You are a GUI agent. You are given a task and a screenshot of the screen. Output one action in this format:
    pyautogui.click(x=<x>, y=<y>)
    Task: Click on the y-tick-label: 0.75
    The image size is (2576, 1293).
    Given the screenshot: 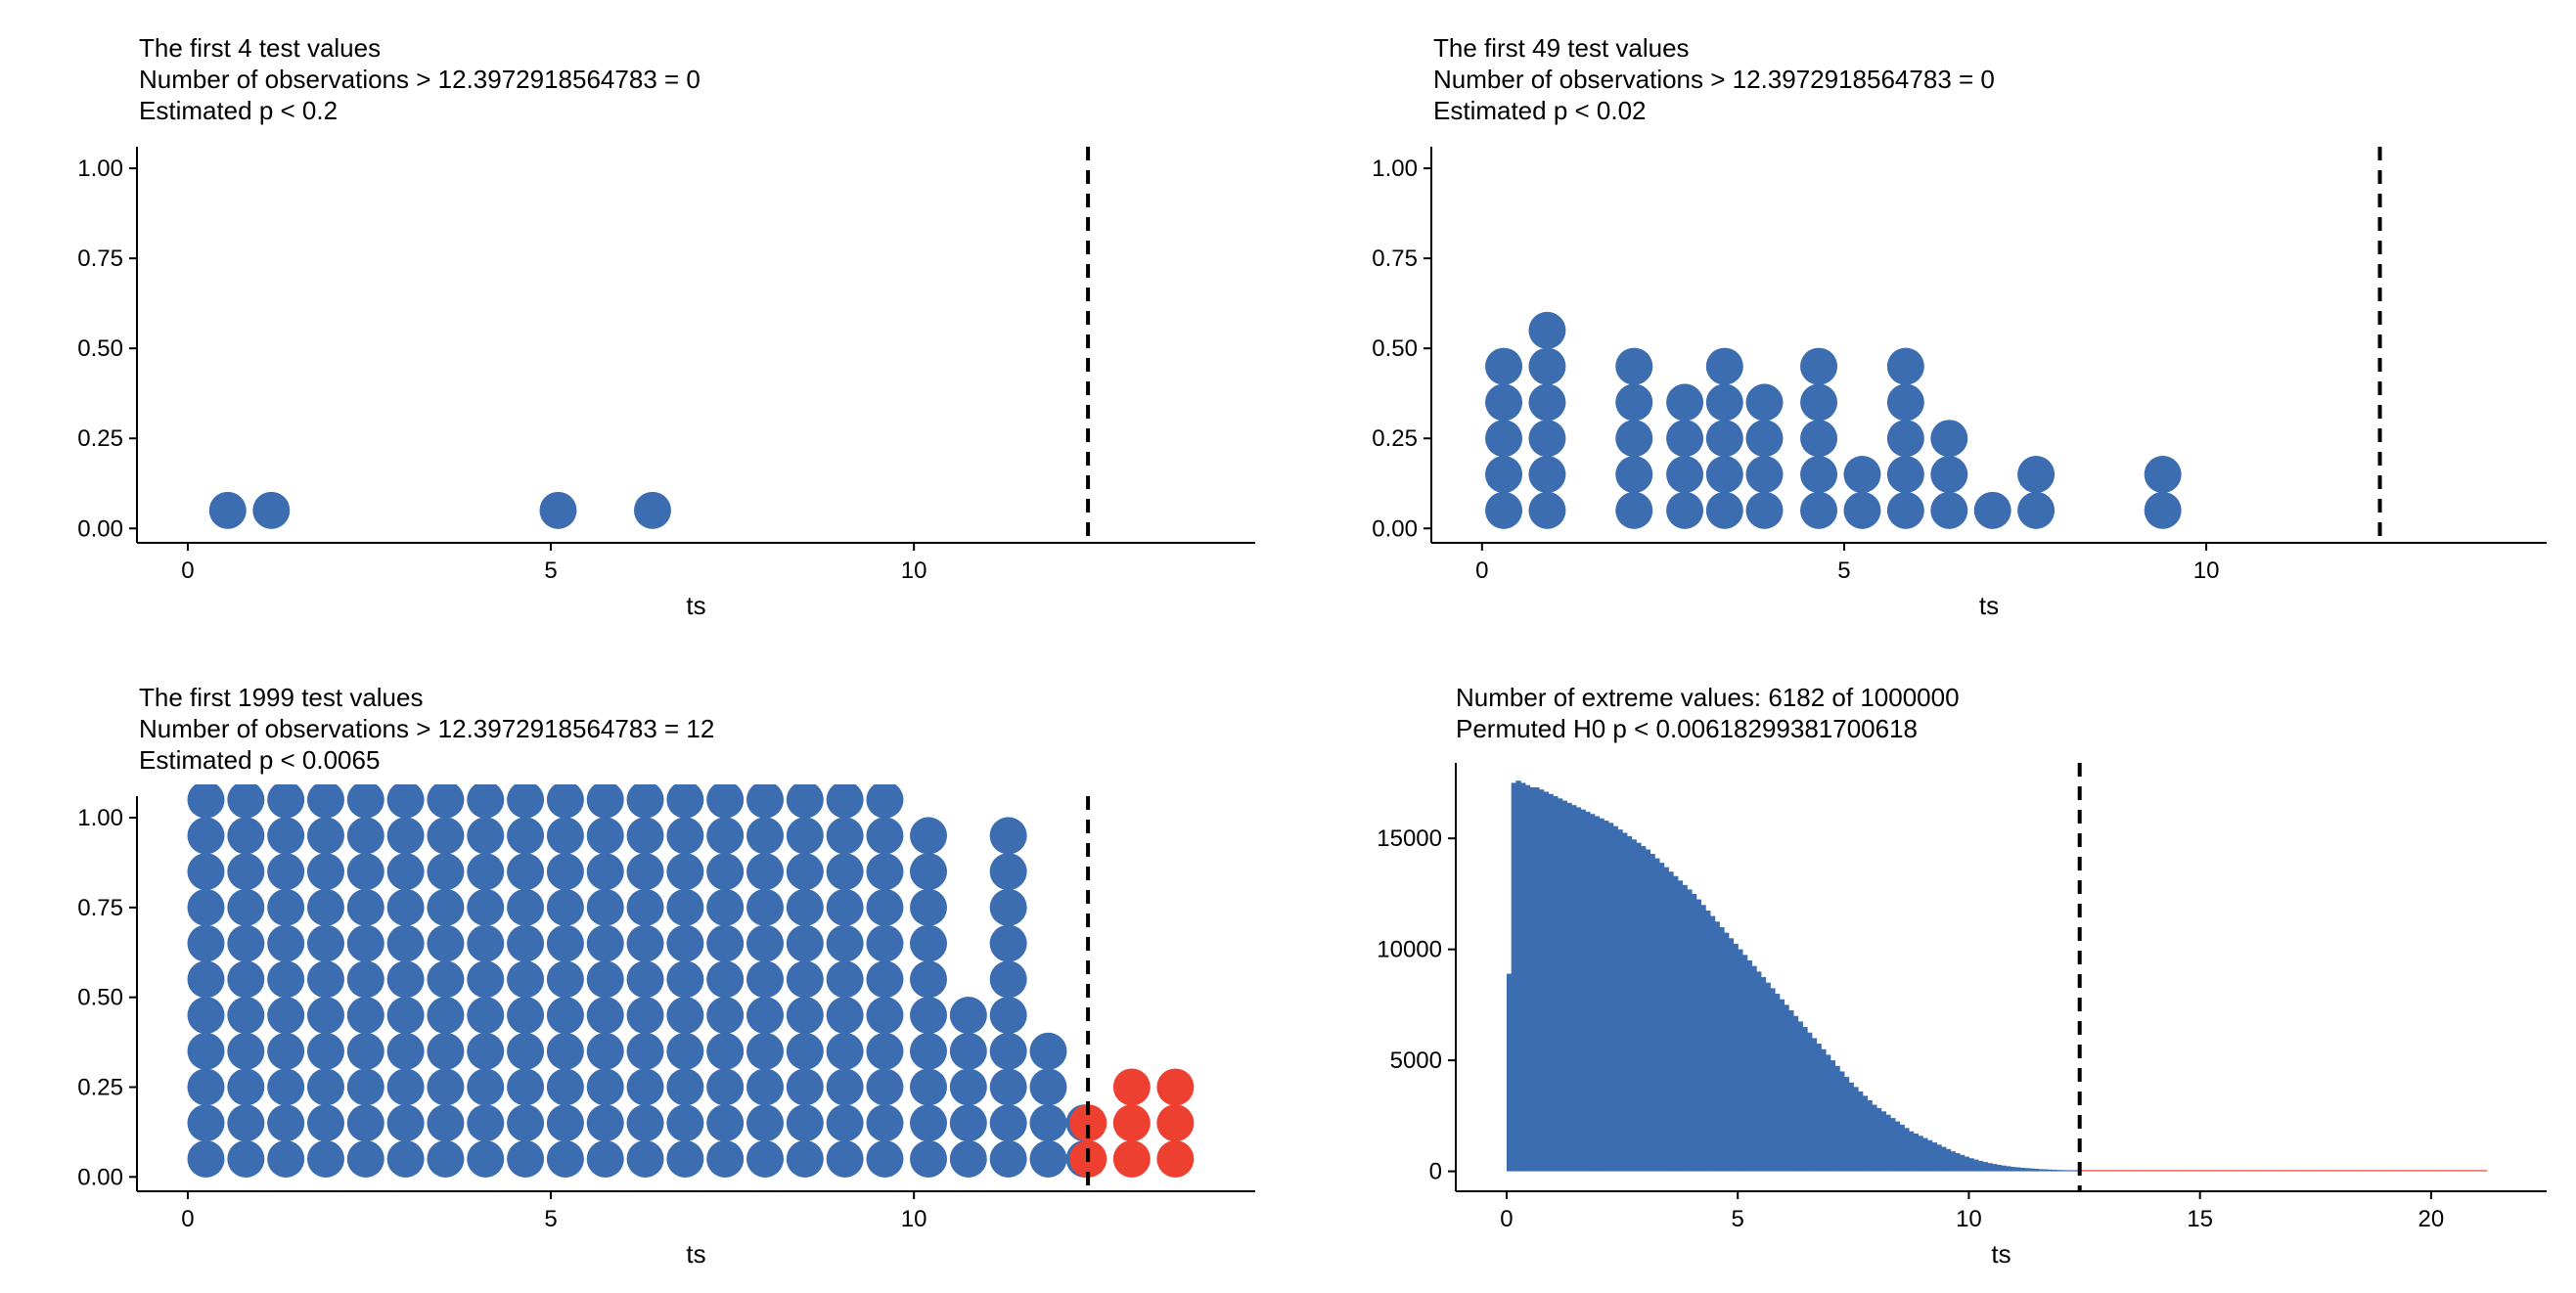 What is the action you would take?
    pyautogui.click(x=1395, y=258)
    